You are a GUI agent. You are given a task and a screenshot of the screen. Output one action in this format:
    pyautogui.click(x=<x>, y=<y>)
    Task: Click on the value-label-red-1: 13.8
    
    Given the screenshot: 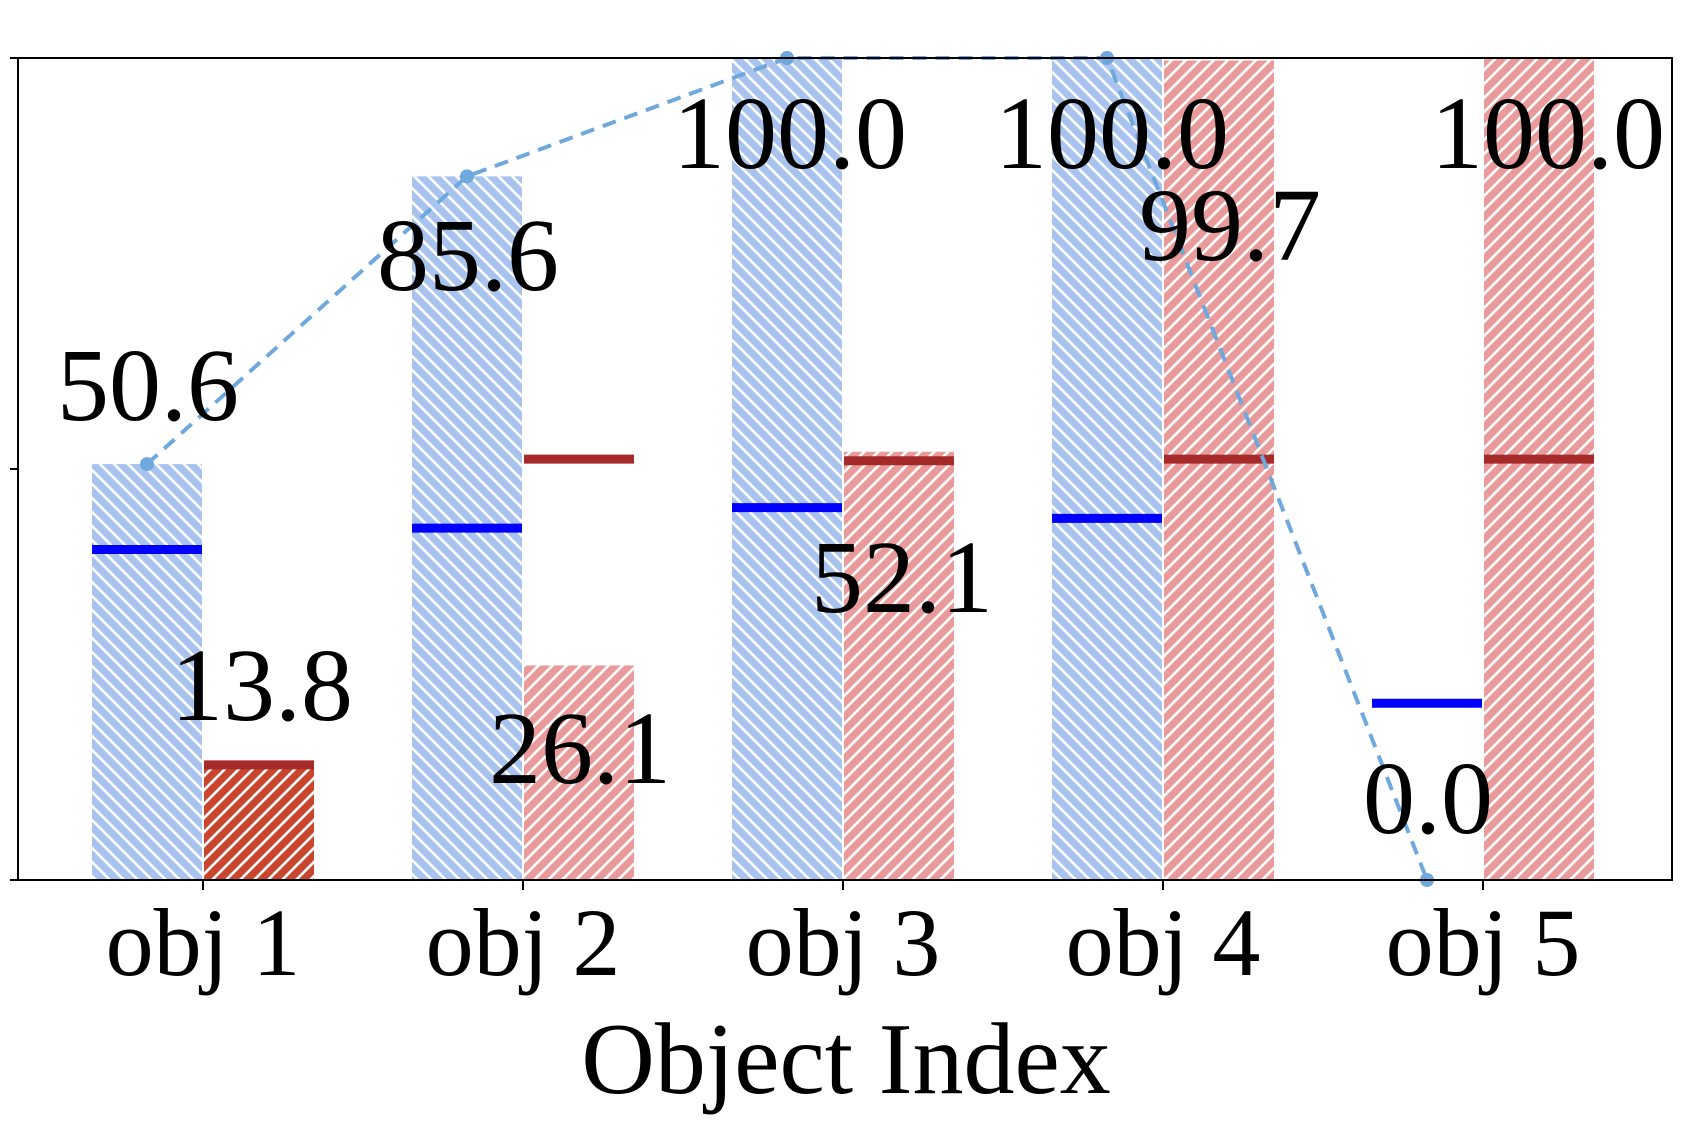 What is the action you would take?
    pyautogui.click(x=262, y=685)
    